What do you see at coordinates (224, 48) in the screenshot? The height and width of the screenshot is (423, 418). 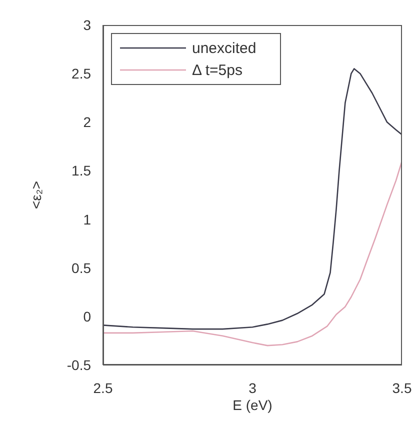 I see `legend-label: unexcited` at bounding box center [224, 48].